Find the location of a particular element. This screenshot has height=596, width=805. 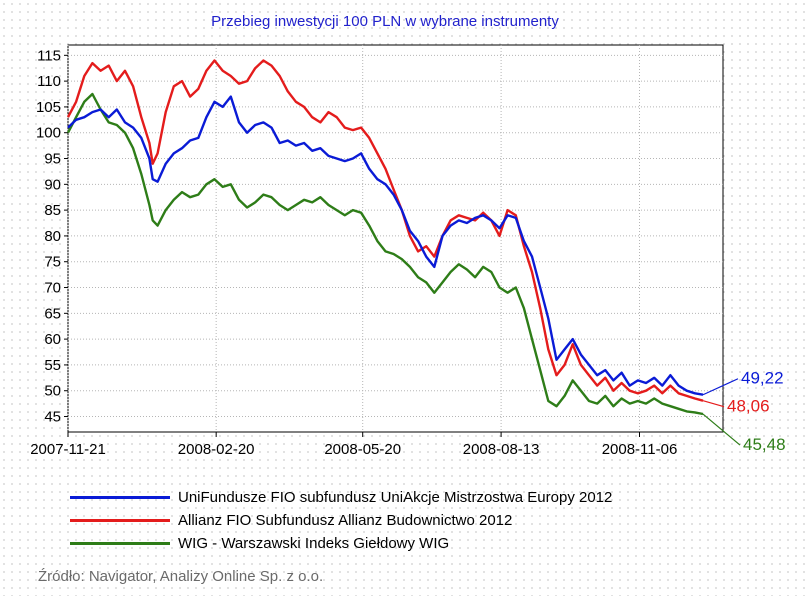

y-tick-label: 55 is located at coordinates (52, 365).